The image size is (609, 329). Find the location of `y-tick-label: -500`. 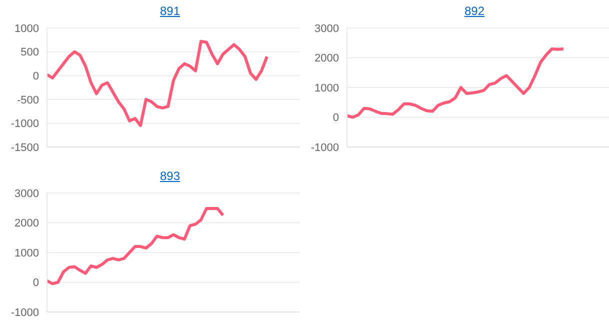

y-tick-label: -500 is located at coordinates (27, 100).